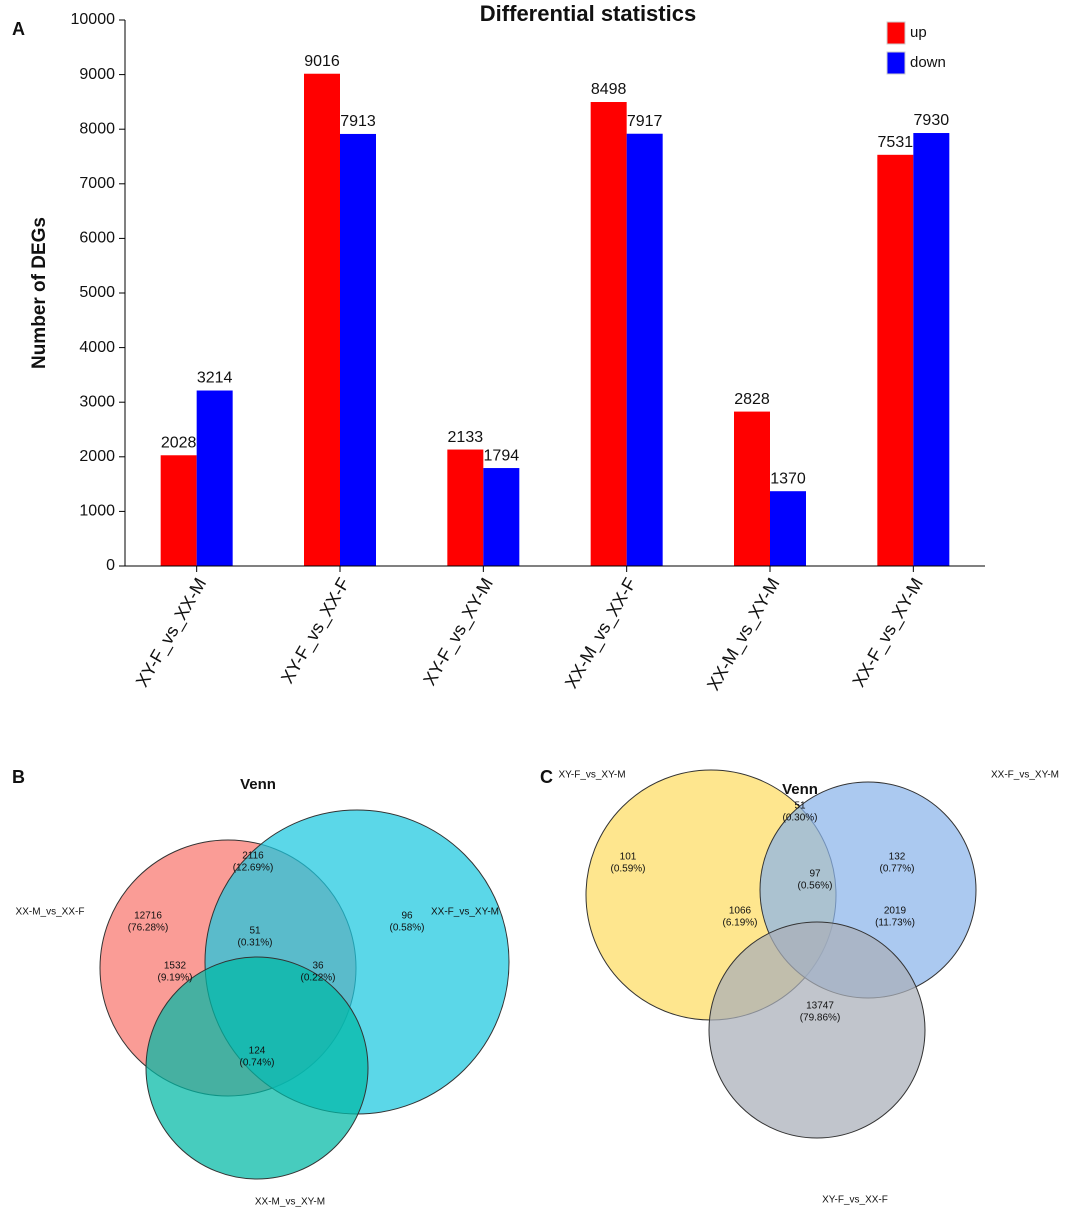 Image resolution: width=1065 pixels, height=1211 pixels. What do you see at coordinates (820, 1006) in the screenshot?
I see `region-count: 13747` at bounding box center [820, 1006].